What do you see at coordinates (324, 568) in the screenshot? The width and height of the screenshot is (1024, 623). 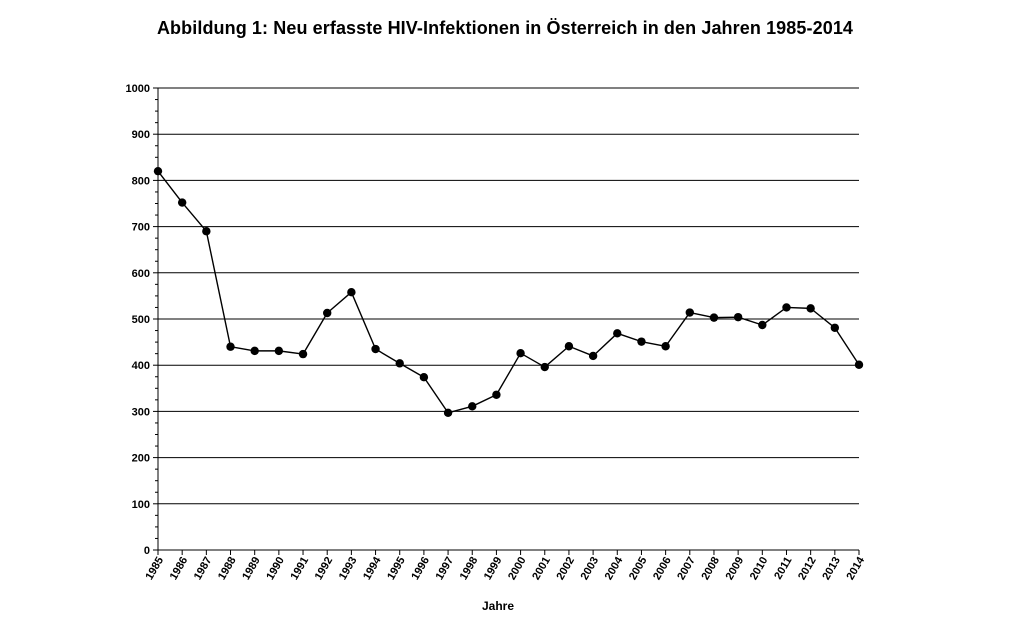 I see `x-tick-label: 1992` at bounding box center [324, 568].